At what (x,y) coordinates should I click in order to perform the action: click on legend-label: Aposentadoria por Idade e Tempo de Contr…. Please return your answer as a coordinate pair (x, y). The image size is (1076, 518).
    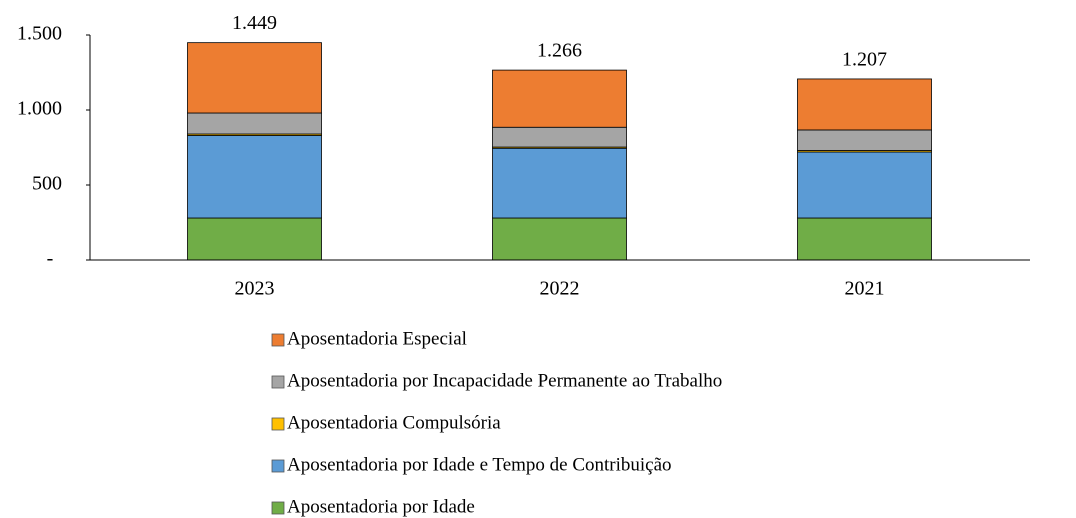
    Looking at the image, I should click on (479, 464).